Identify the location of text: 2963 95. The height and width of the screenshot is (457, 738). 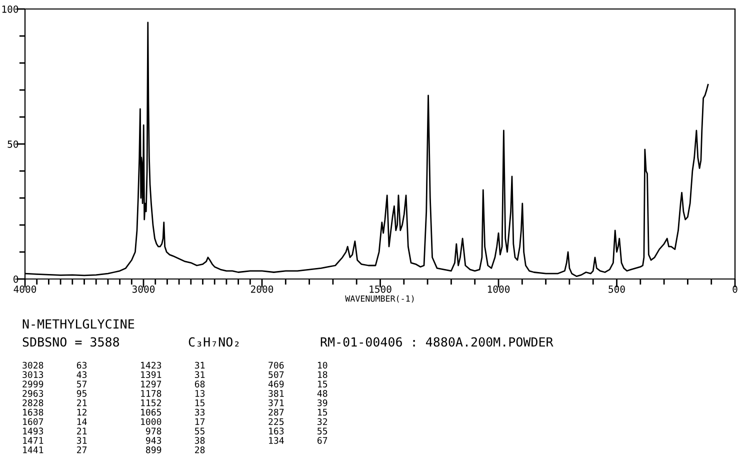
(54, 393).